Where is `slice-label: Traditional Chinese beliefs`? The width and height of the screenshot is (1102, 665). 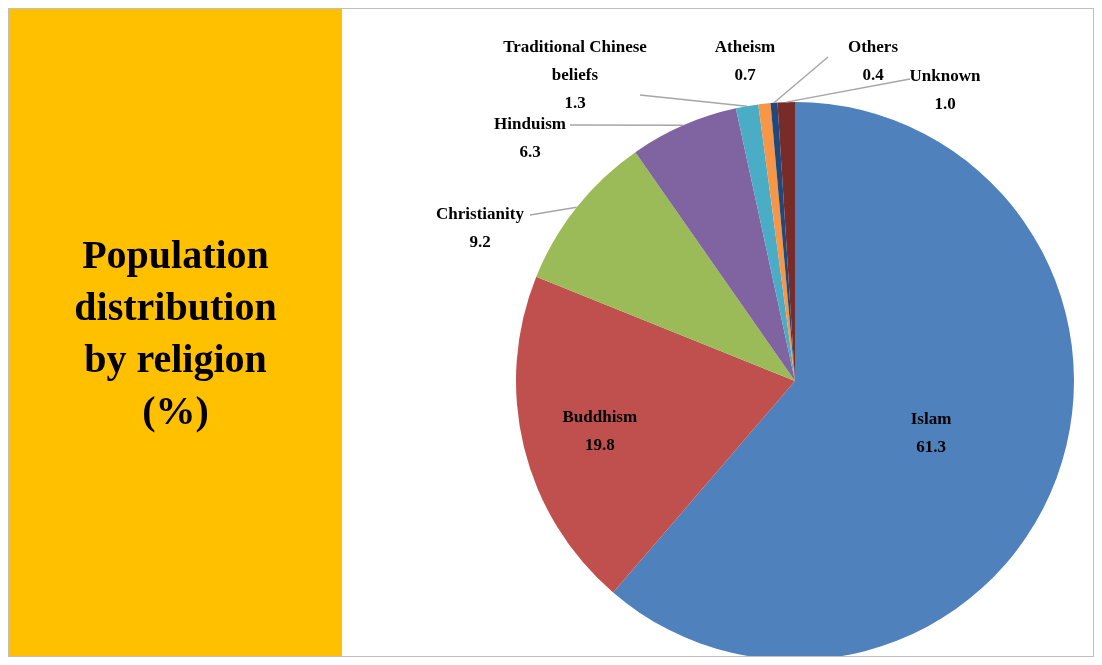 slice-label: Traditional Chinese beliefs is located at coordinates (575, 60).